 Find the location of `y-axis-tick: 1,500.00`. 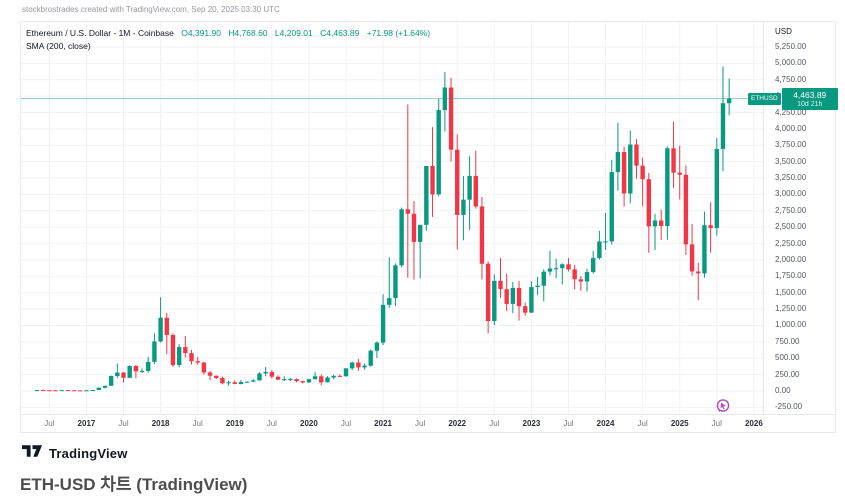

y-axis-tick: 1,500.00 is located at coordinates (791, 292).